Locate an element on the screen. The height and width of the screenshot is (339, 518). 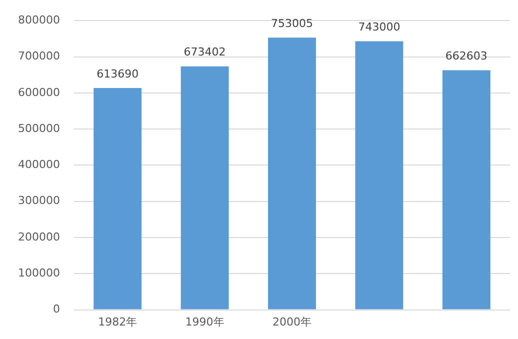
data-label: 613690 is located at coordinates (117, 73).